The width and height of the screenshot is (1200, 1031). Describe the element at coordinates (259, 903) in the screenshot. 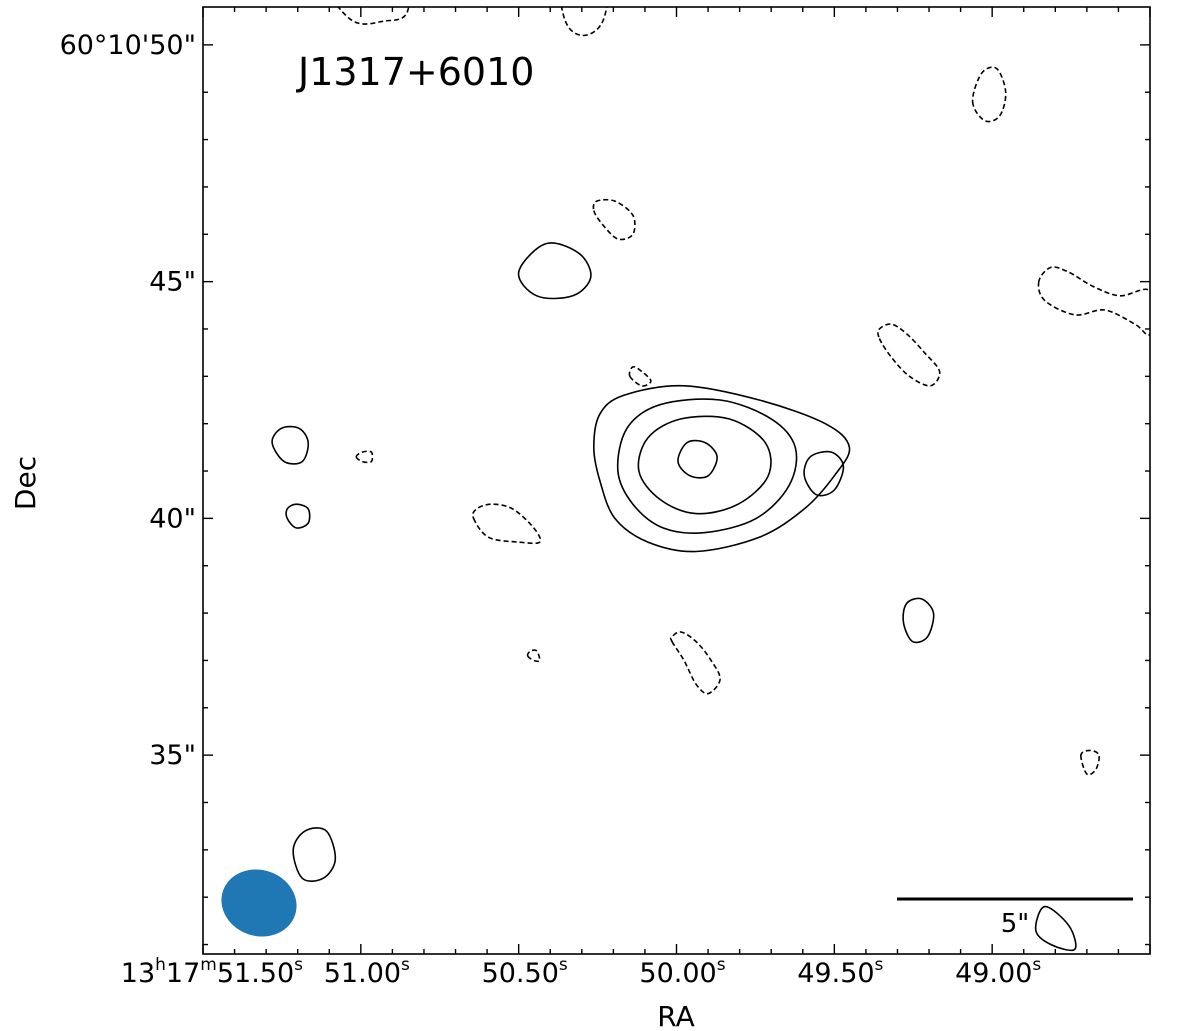

I see `beam-ellipse` at that location.